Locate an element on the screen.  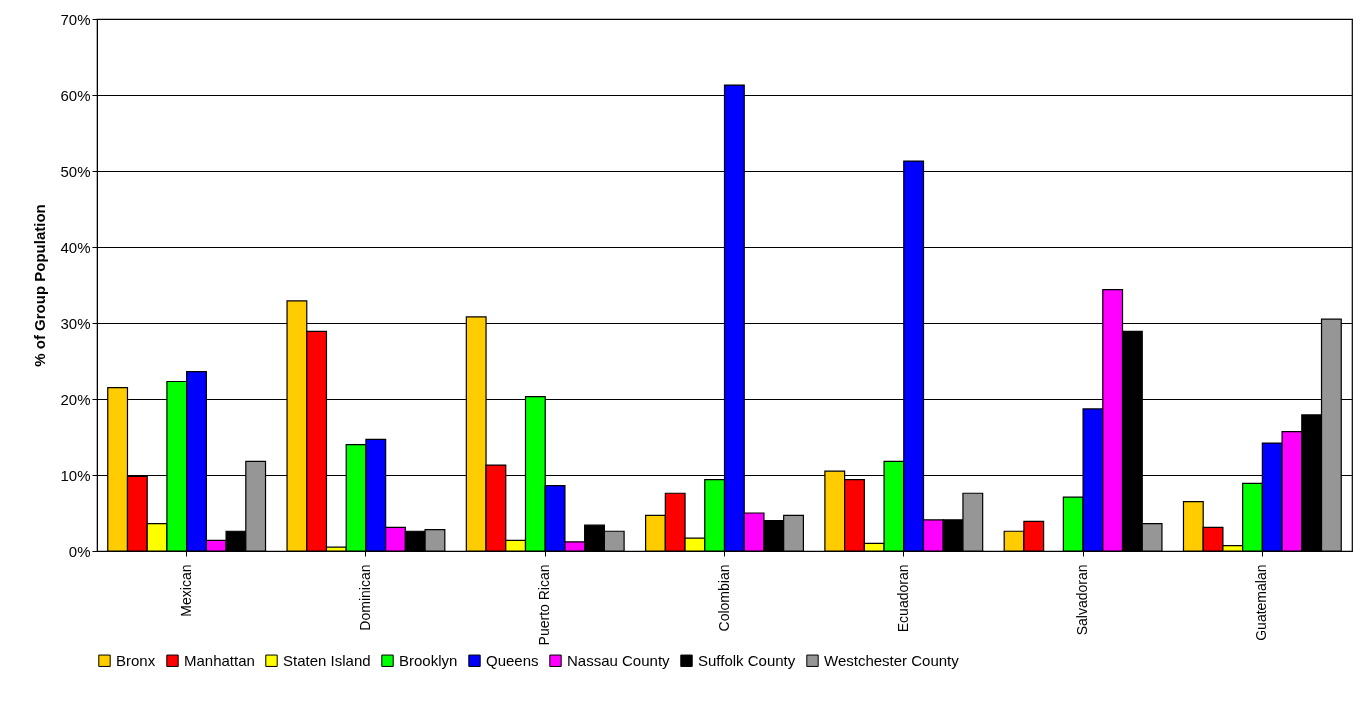
x-tick-label: Puerto Rican is located at coordinates (544, 605).